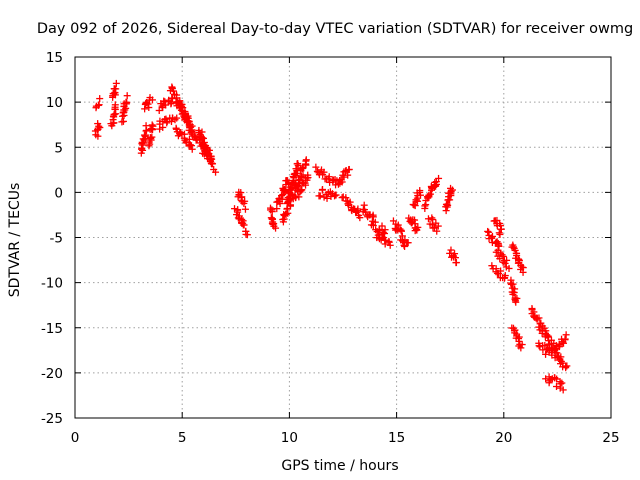 The width and height of the screenshot is (640, 480). What do you see at coordinates (396, 438) in the screenshot?
I see `x-tick-label: 15` at bounding box center [396, 438].